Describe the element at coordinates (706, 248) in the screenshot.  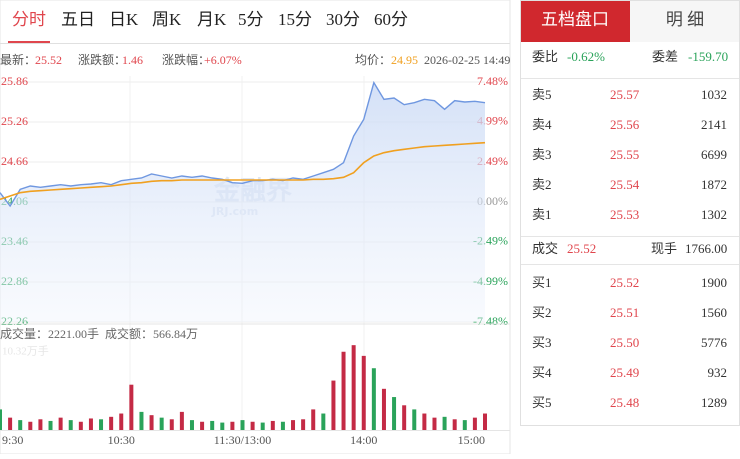
I see `deal-info: 1766.00` at that location.